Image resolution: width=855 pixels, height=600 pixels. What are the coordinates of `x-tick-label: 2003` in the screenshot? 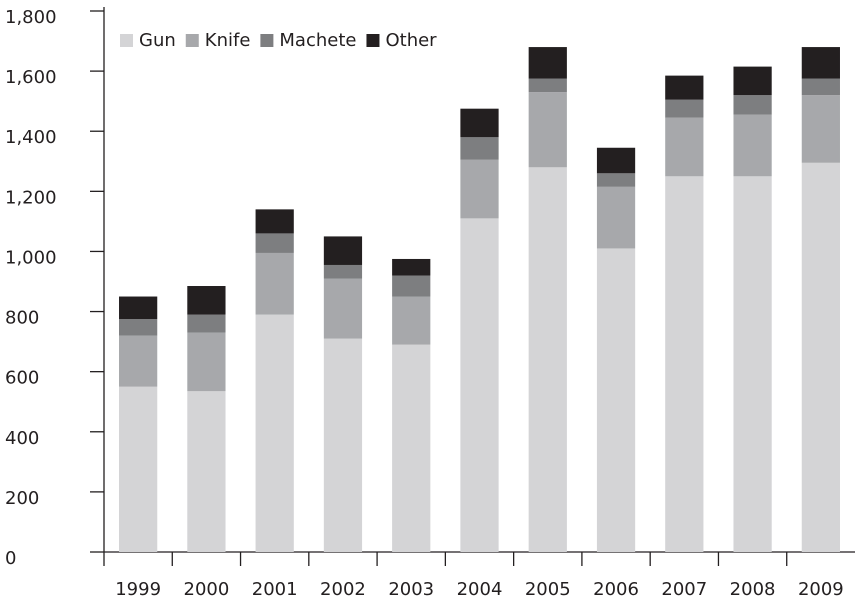 It's located at (411, 589).